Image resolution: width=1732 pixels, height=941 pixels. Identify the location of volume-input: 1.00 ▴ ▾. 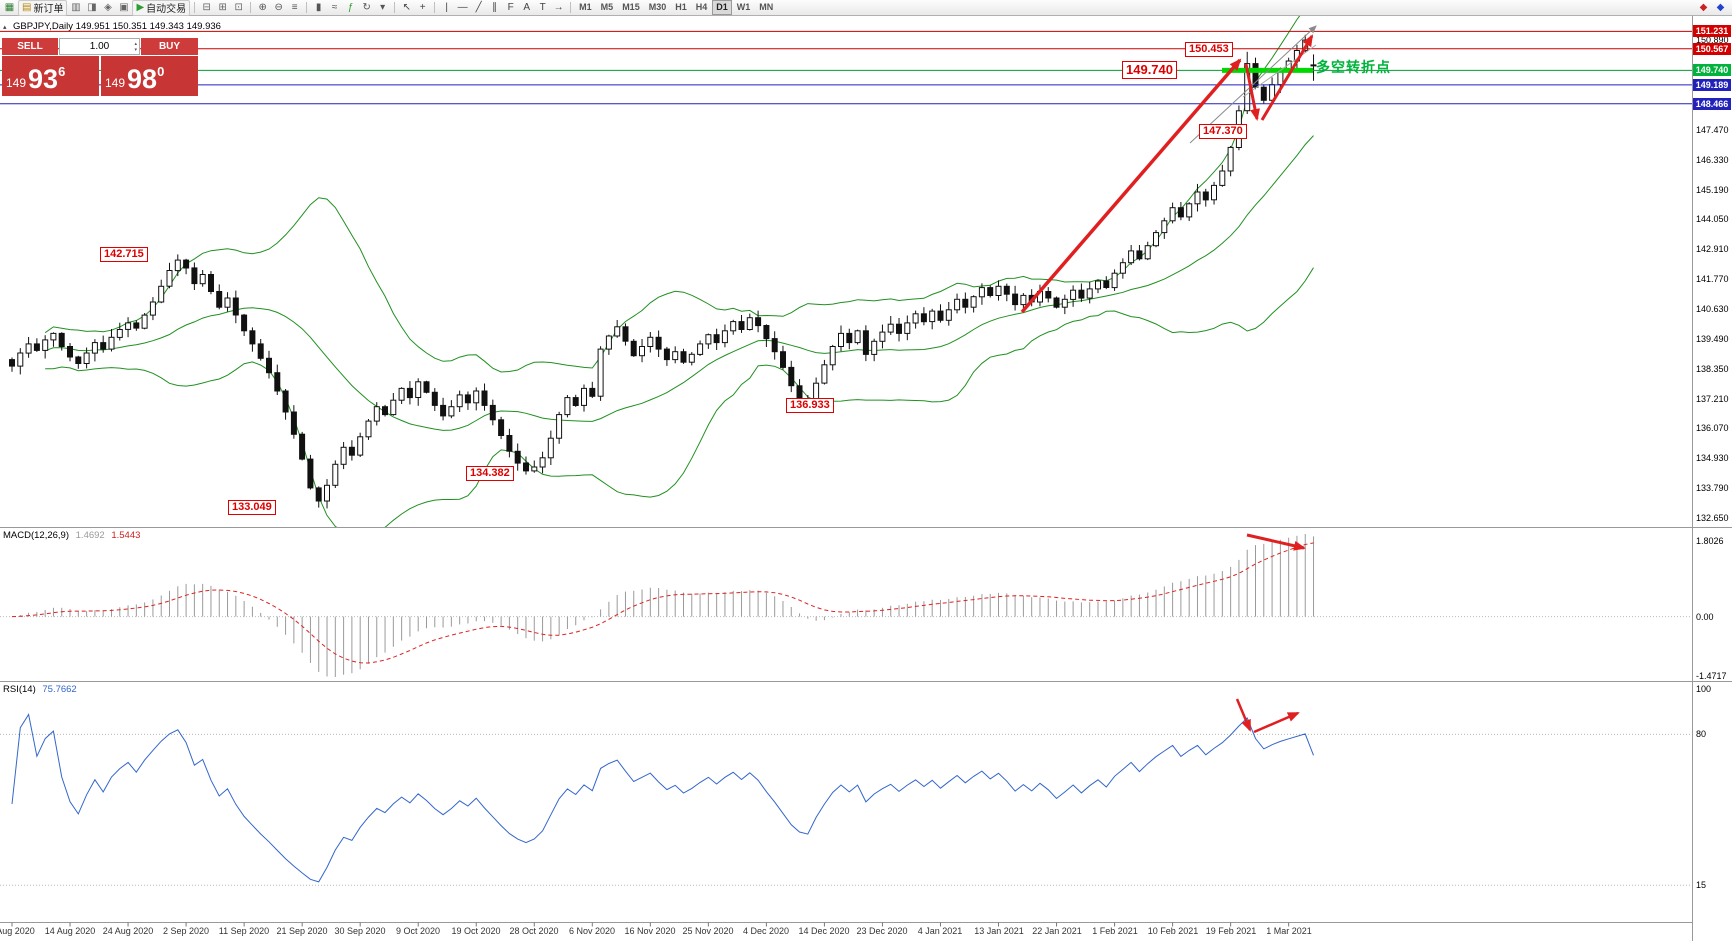
(99, 46).